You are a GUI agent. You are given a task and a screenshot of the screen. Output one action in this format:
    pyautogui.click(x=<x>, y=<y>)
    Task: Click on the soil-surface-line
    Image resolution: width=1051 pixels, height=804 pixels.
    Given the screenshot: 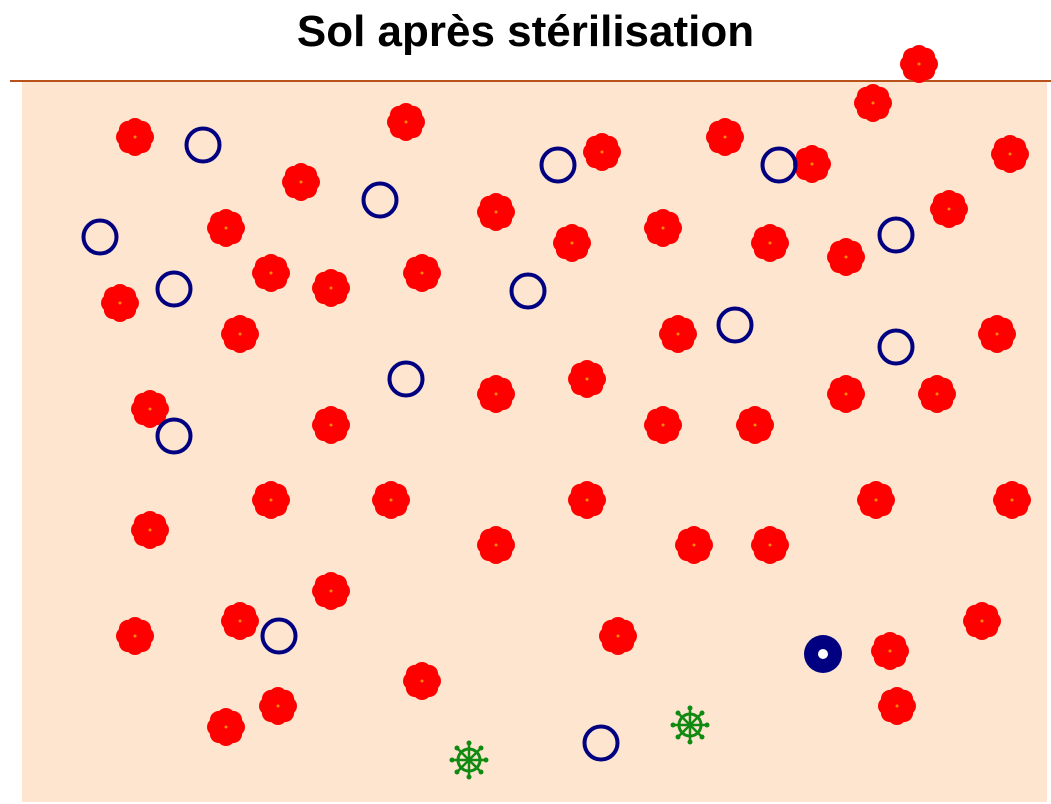 What is the action you would take?
    pyautogui.click(x=530, y=81)
    